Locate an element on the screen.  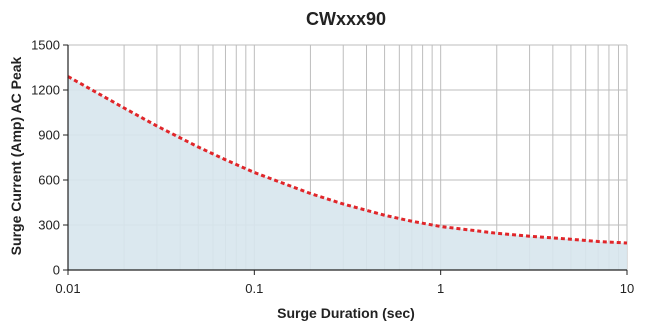
y-tick-label: 300 is located at coordinates (49, 225).